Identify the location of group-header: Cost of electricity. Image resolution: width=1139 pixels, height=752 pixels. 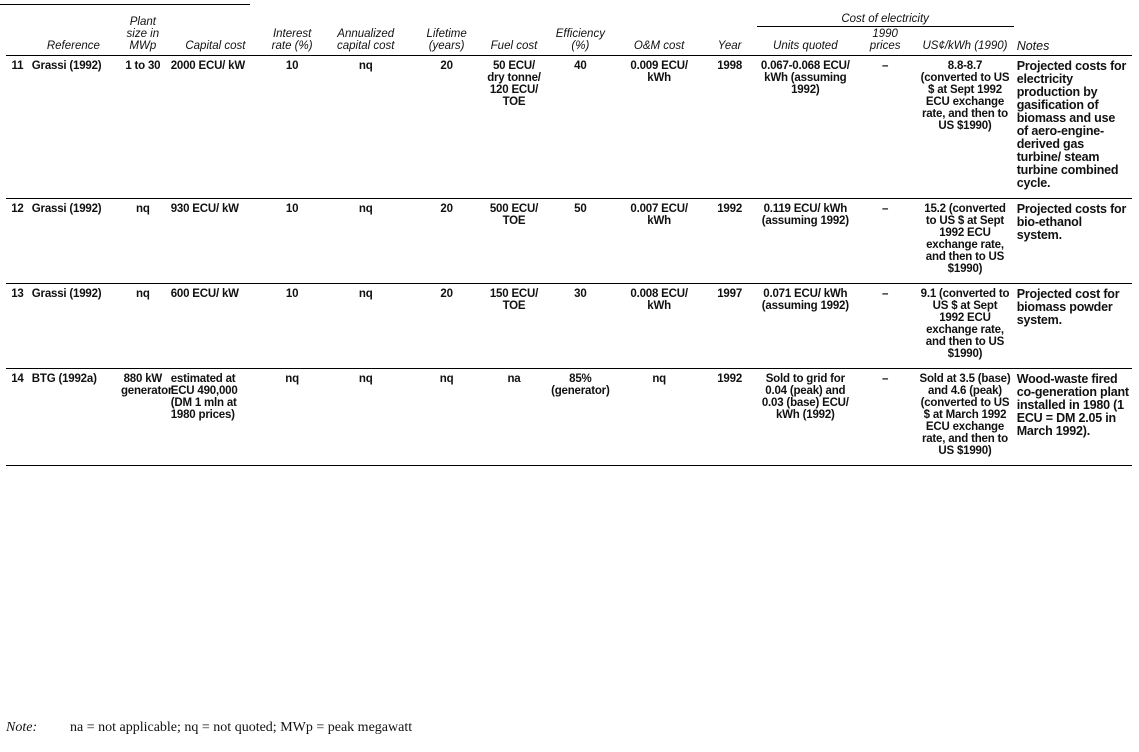
(885, 19).